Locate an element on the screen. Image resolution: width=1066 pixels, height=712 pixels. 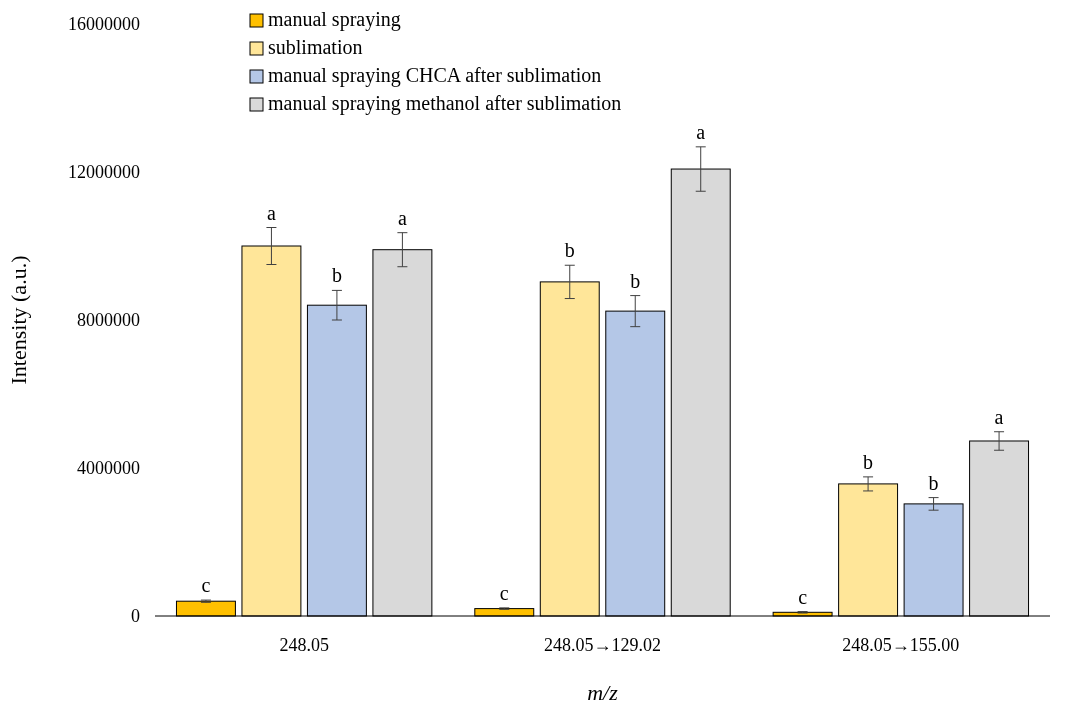
x-axis-title: m/z is located at coordinates (603, 692).